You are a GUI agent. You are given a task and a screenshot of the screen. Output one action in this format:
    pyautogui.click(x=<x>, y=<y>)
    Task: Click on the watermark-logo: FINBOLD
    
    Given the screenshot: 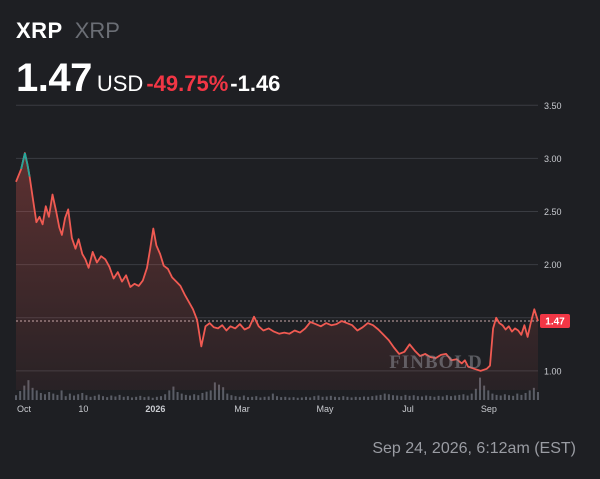 What is the action you would take?
    pyautogui.click(x=436, y=362)
    